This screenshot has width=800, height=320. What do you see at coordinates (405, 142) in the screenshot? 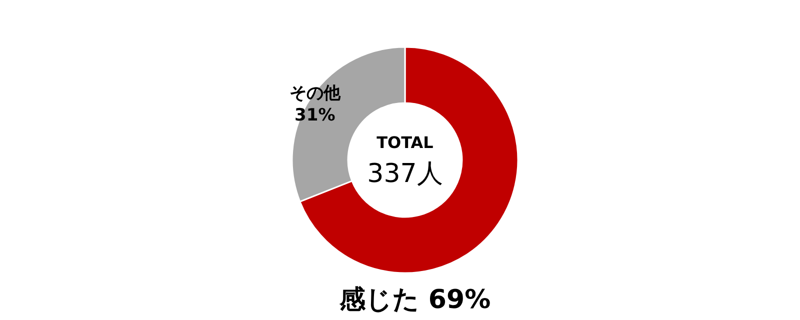
I see `text: TOTAL` at bounding box center [405, 142].